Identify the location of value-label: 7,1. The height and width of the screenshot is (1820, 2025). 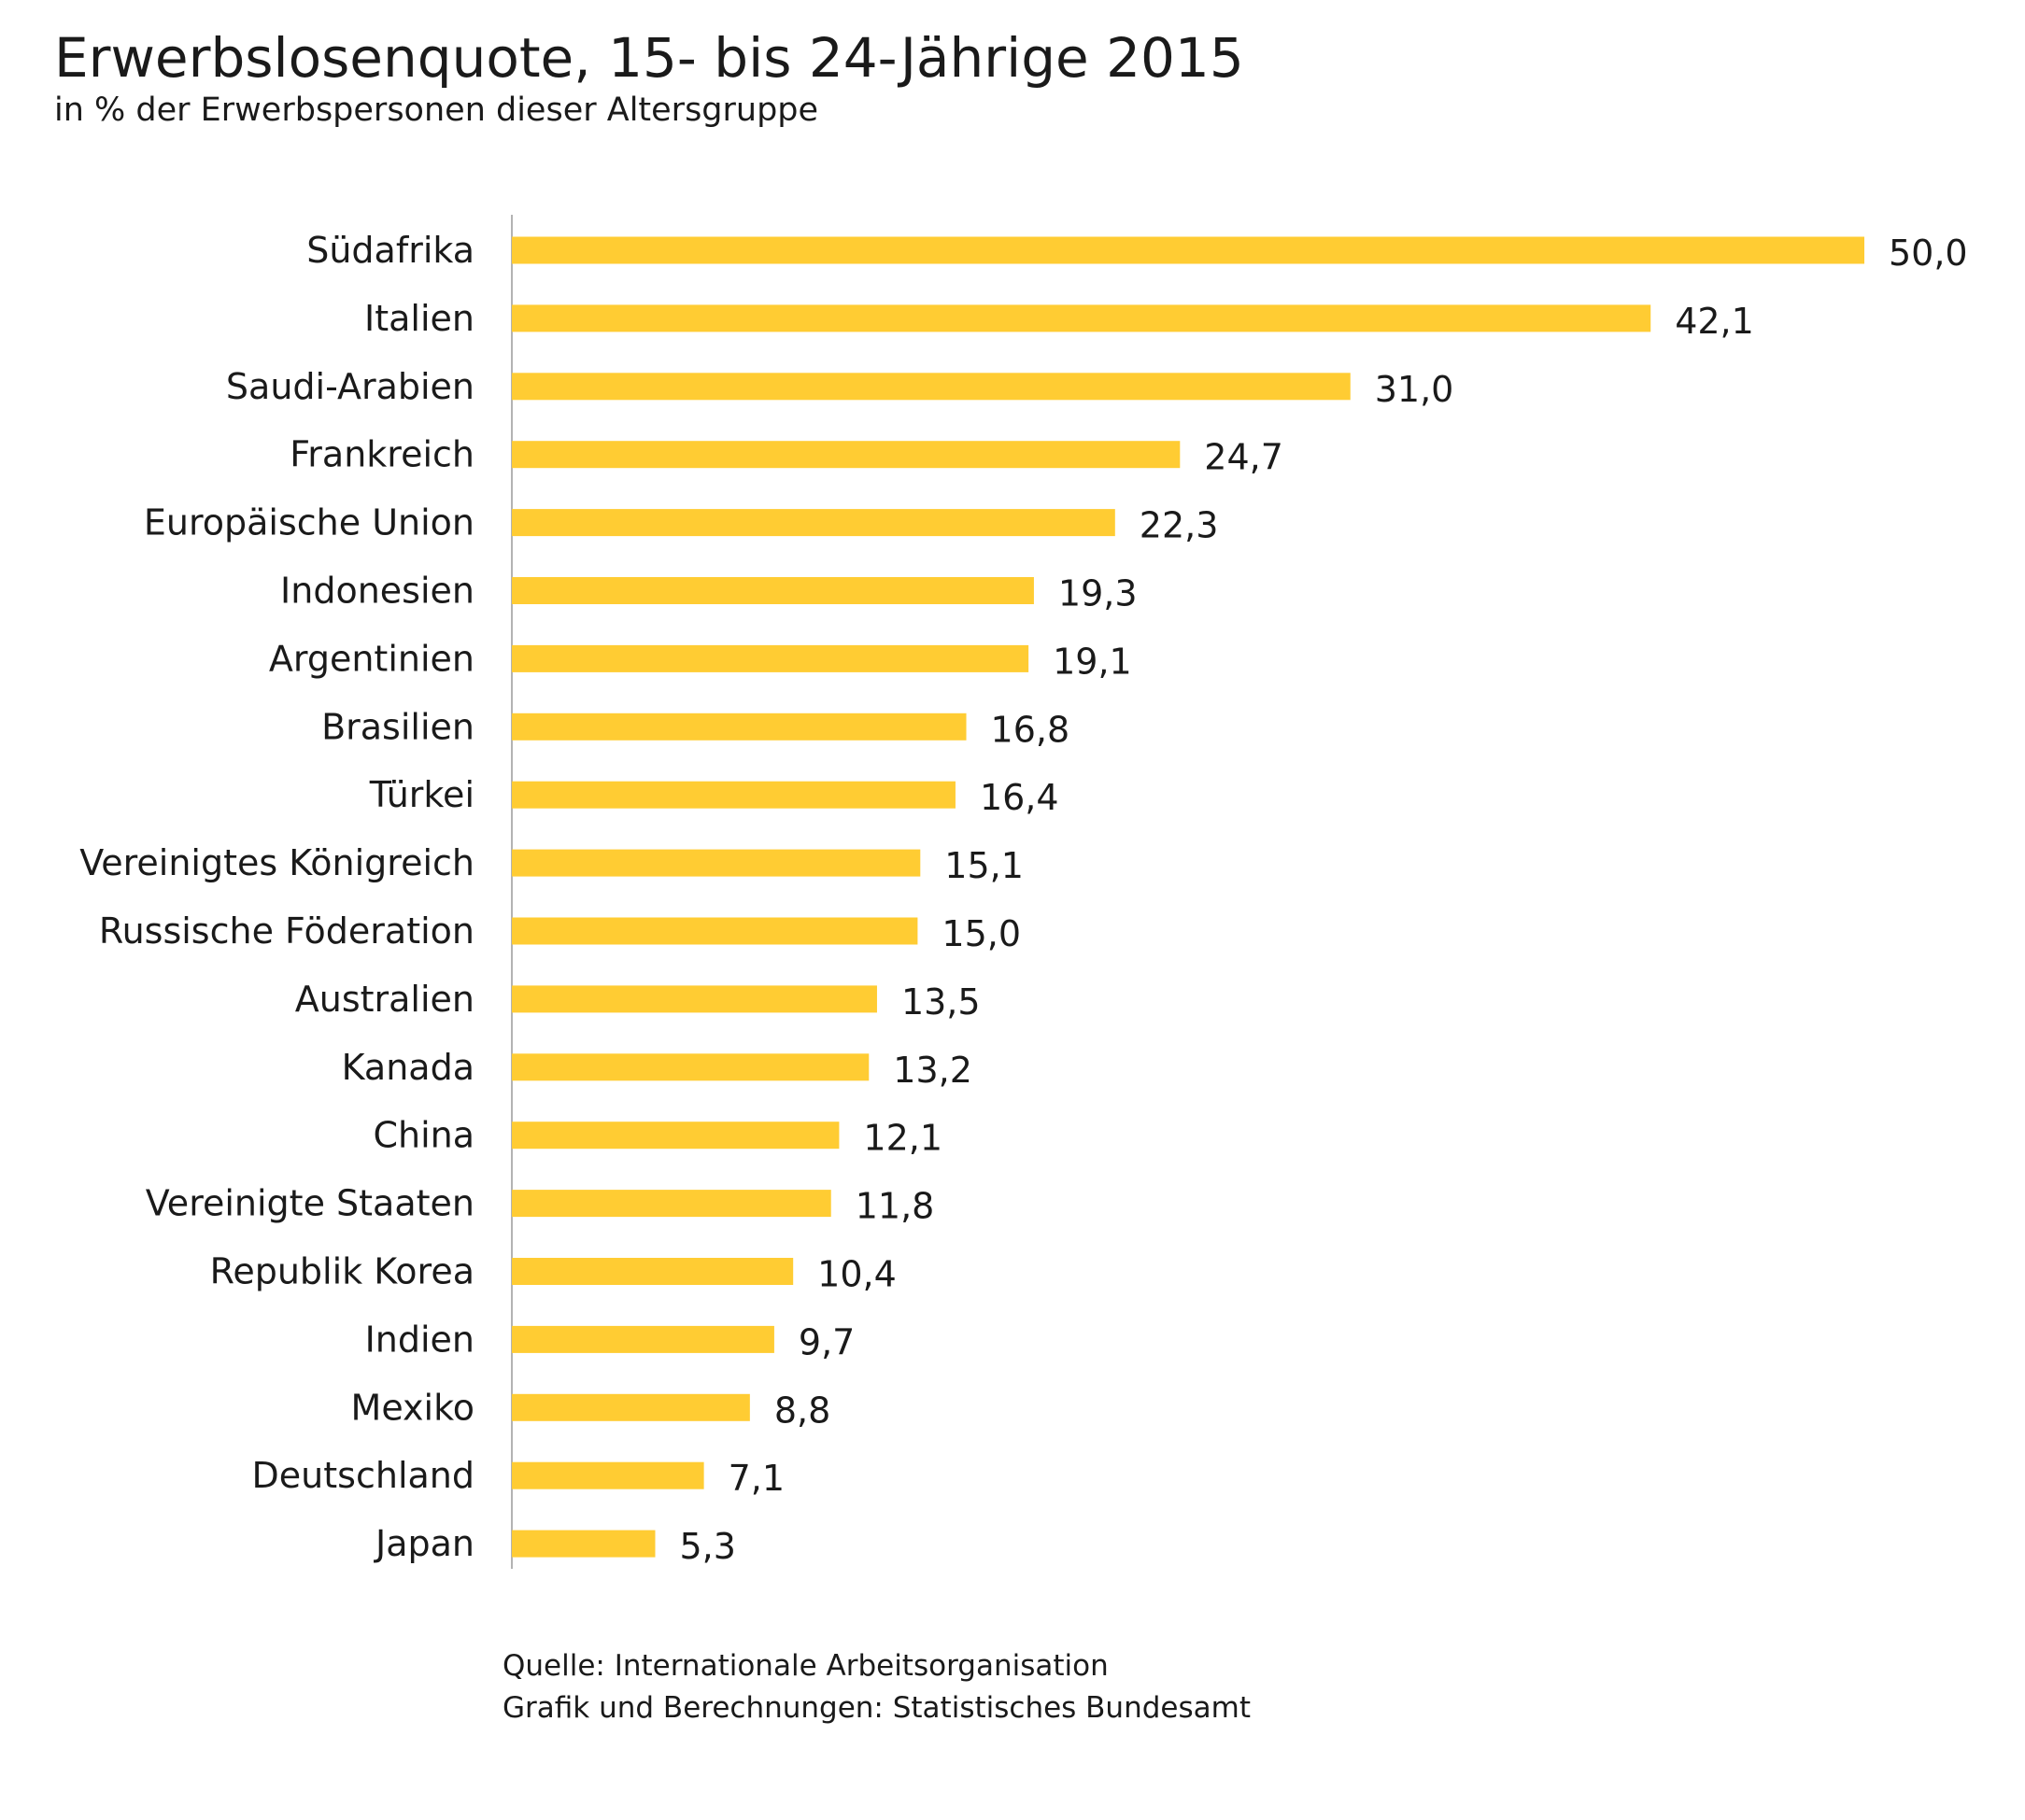
(757, 1478).